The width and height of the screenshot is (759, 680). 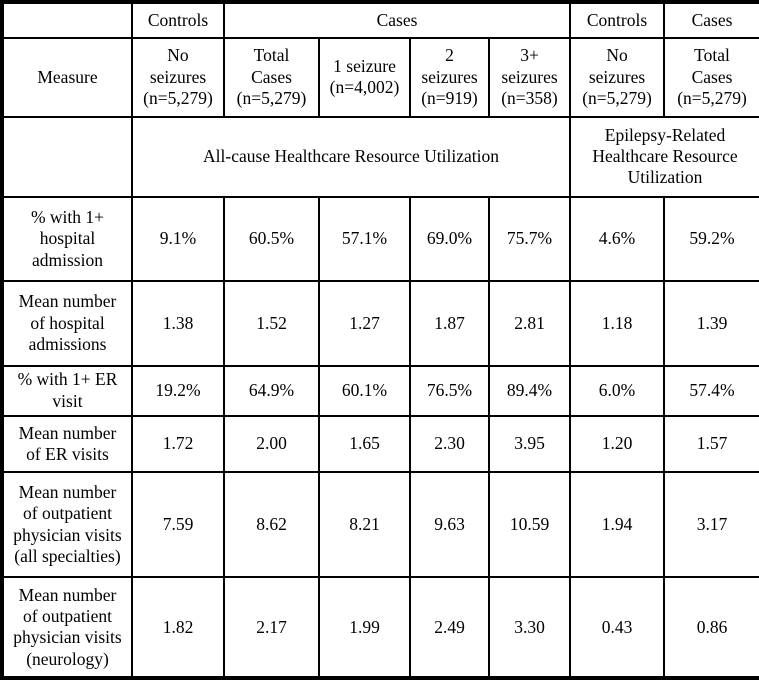 I want to click on data-cell: 6.0%, so click(x=617, y=390).